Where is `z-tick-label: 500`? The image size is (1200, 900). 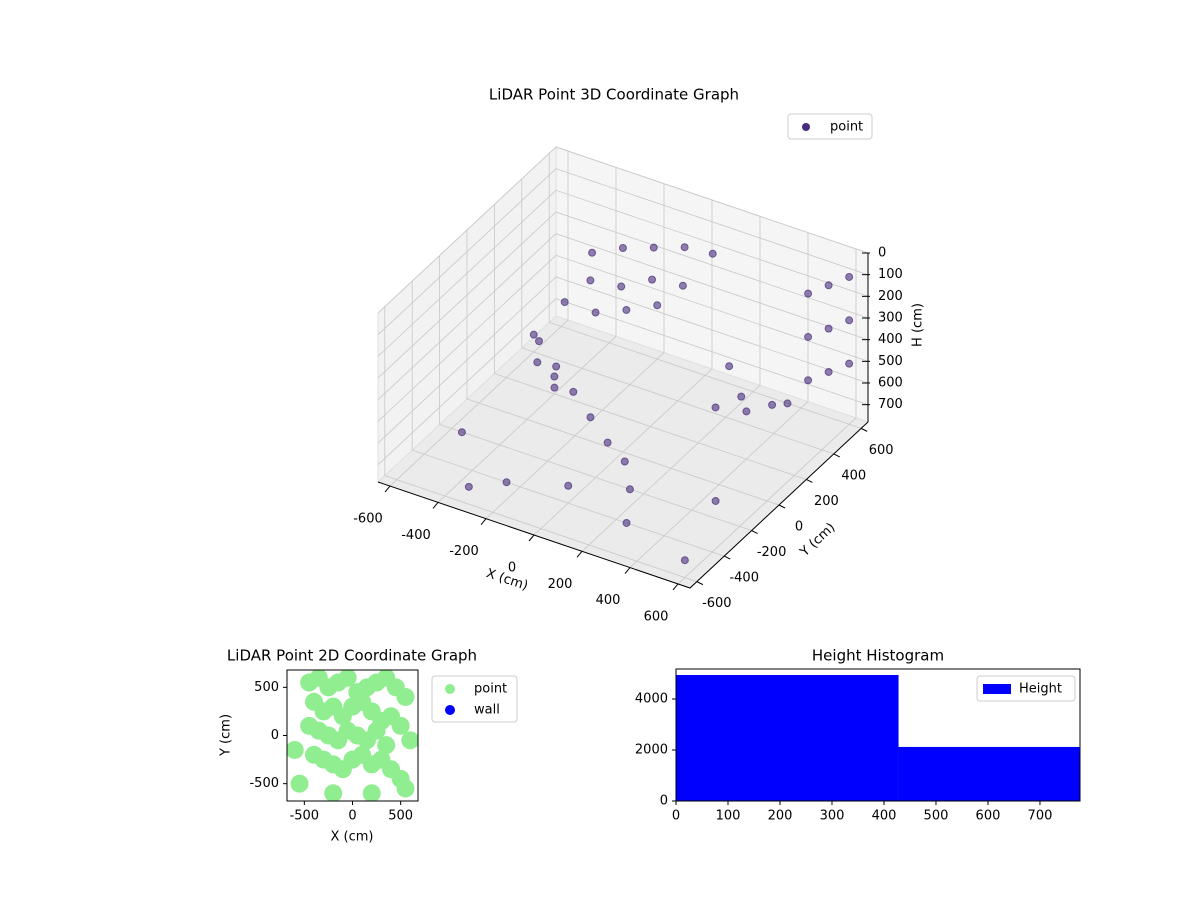
z-tick-label: 500 is located at coordinates (890, 361).